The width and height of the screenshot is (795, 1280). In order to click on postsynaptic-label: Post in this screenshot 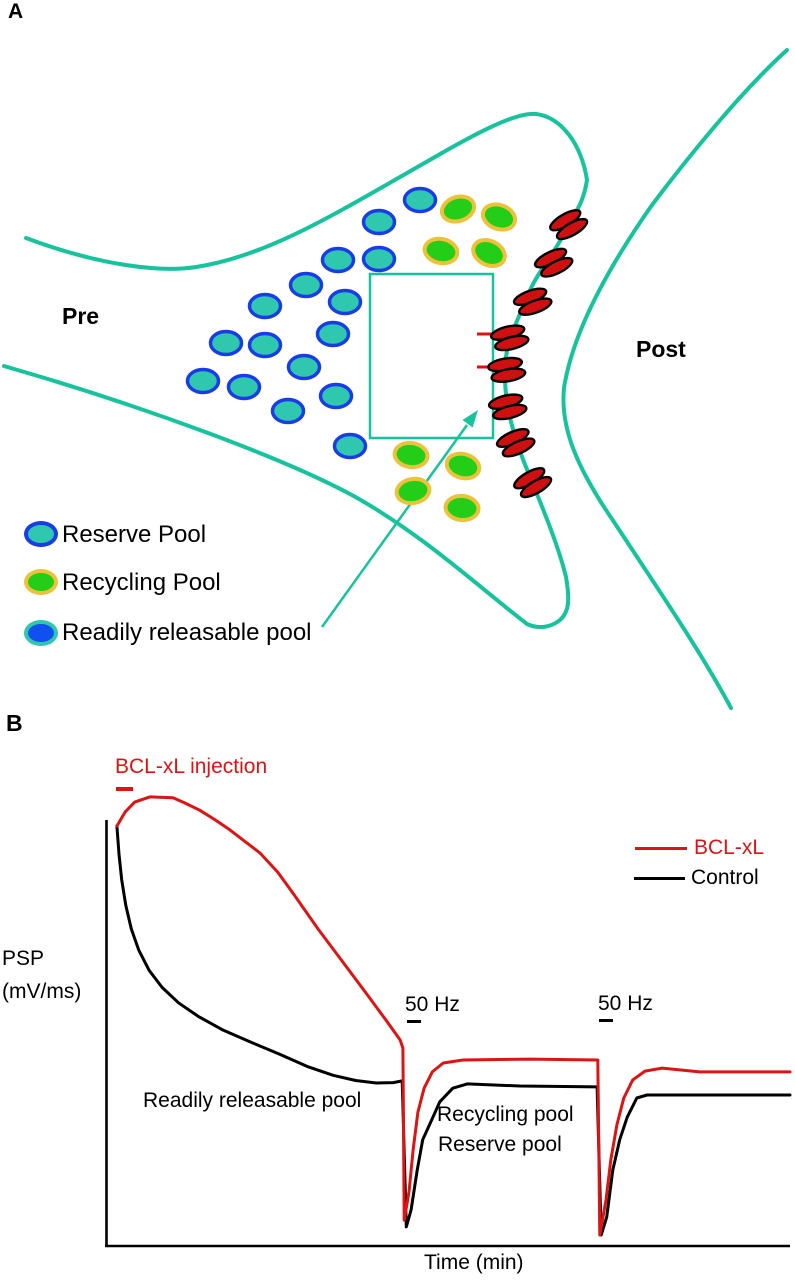, I will do `click(661, 349)`.